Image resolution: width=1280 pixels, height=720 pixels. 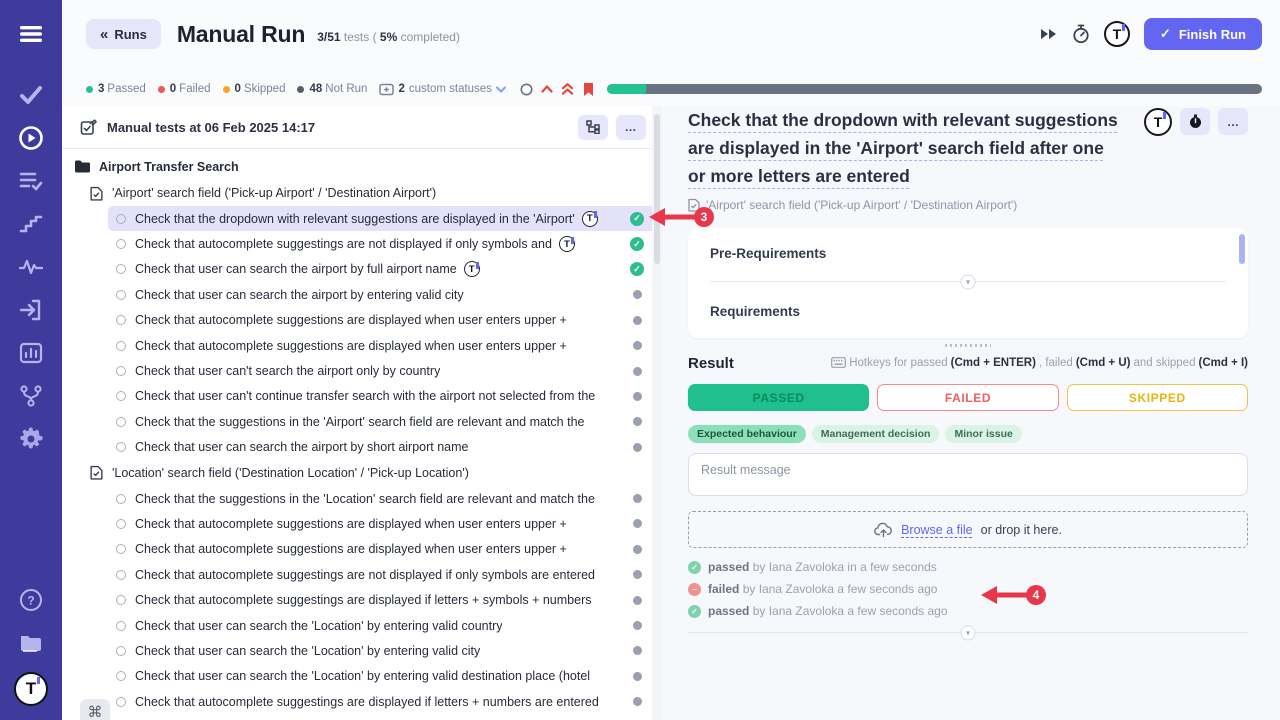 What do you see at coordinates (1242, 249) in the screenshot?
I see `card-scrollbar-thumb` at bounding box center [1242, 249].